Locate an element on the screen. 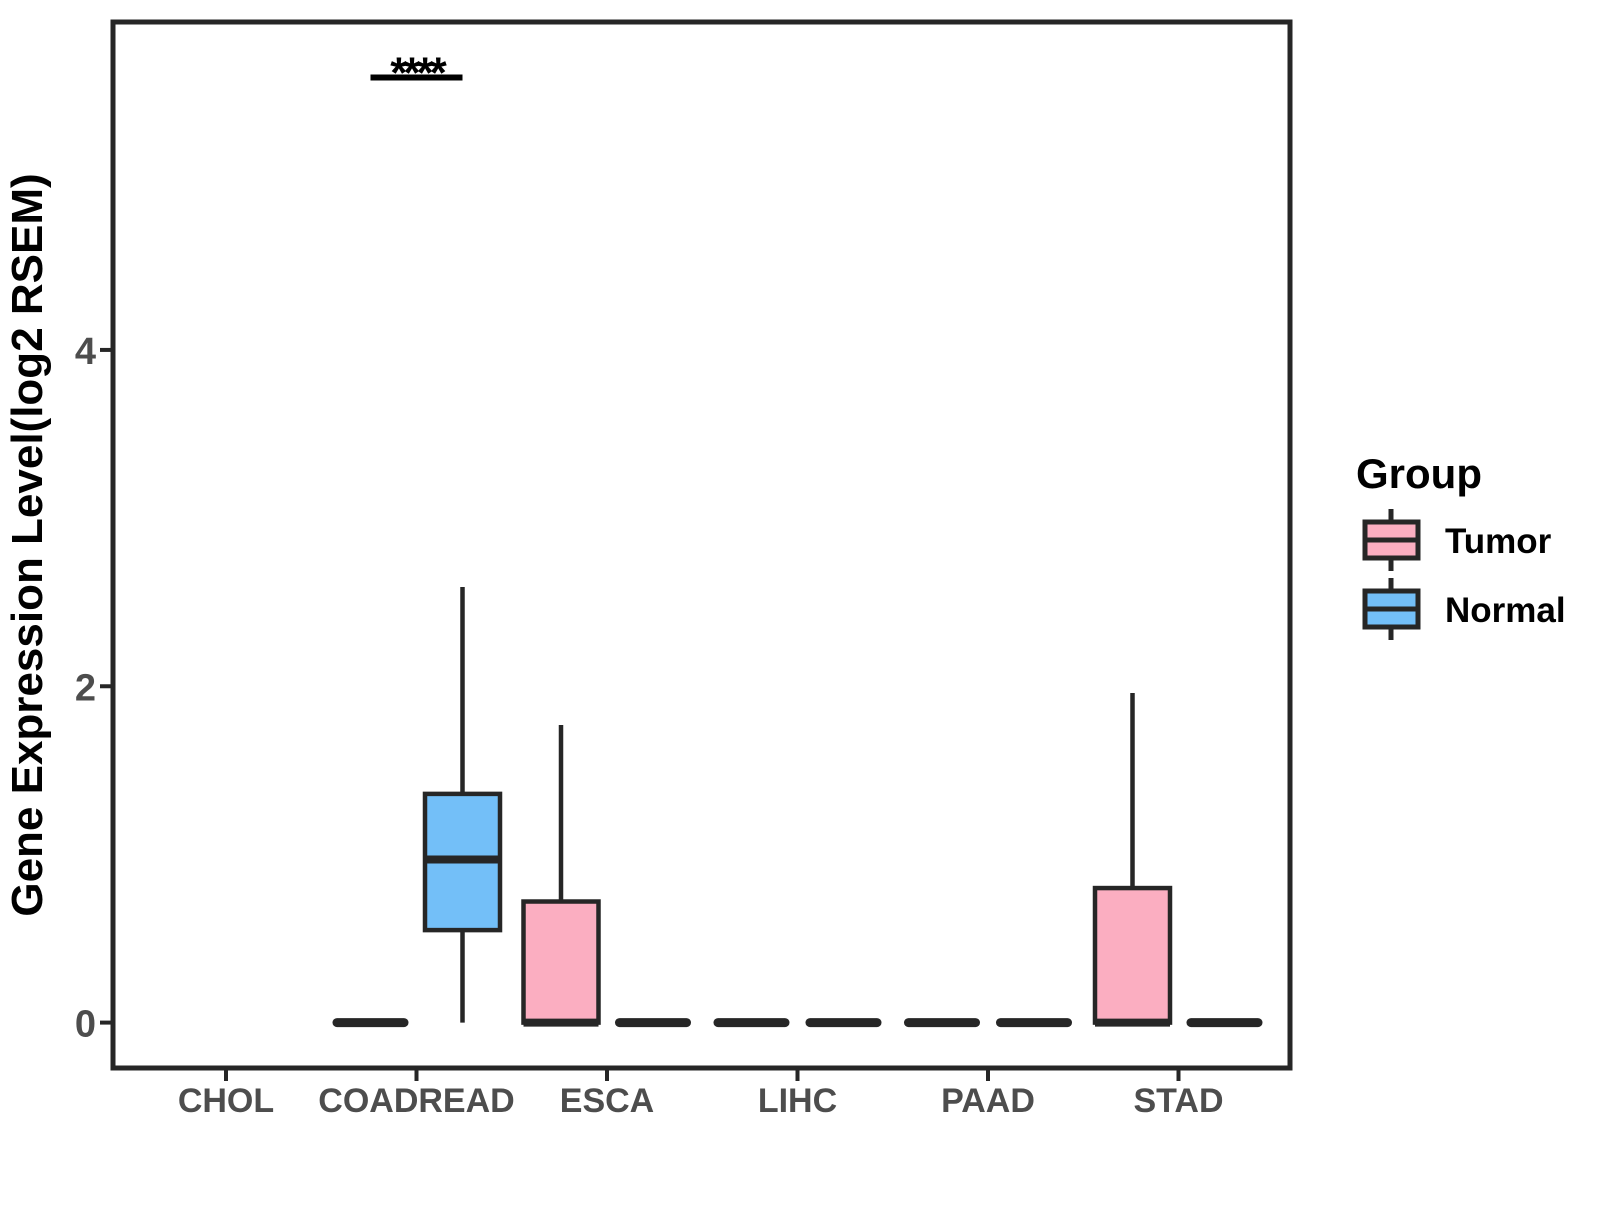 The height and width of the screenshot is (1205, 1600). boxplot-box-tumor-stad is located at coordinates (1132, 955).